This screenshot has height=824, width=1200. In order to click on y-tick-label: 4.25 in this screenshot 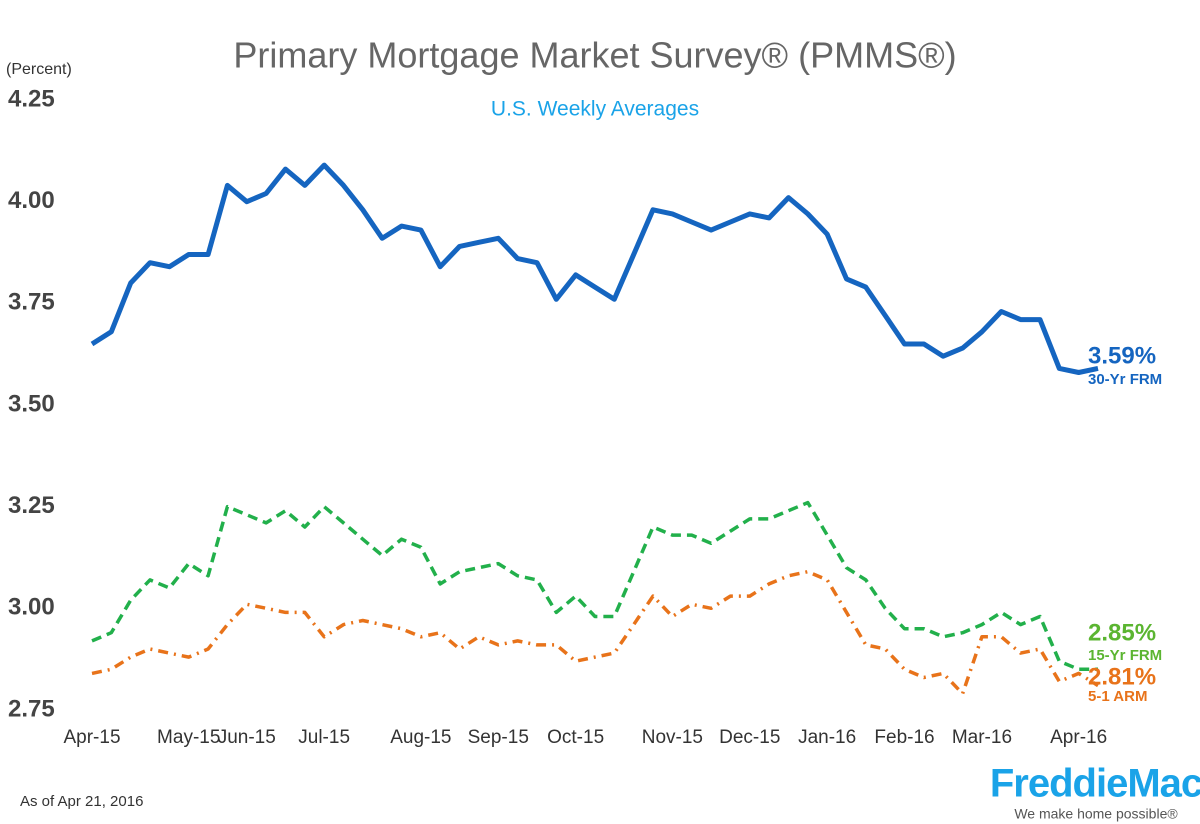, I will do `click(31, 98)`.